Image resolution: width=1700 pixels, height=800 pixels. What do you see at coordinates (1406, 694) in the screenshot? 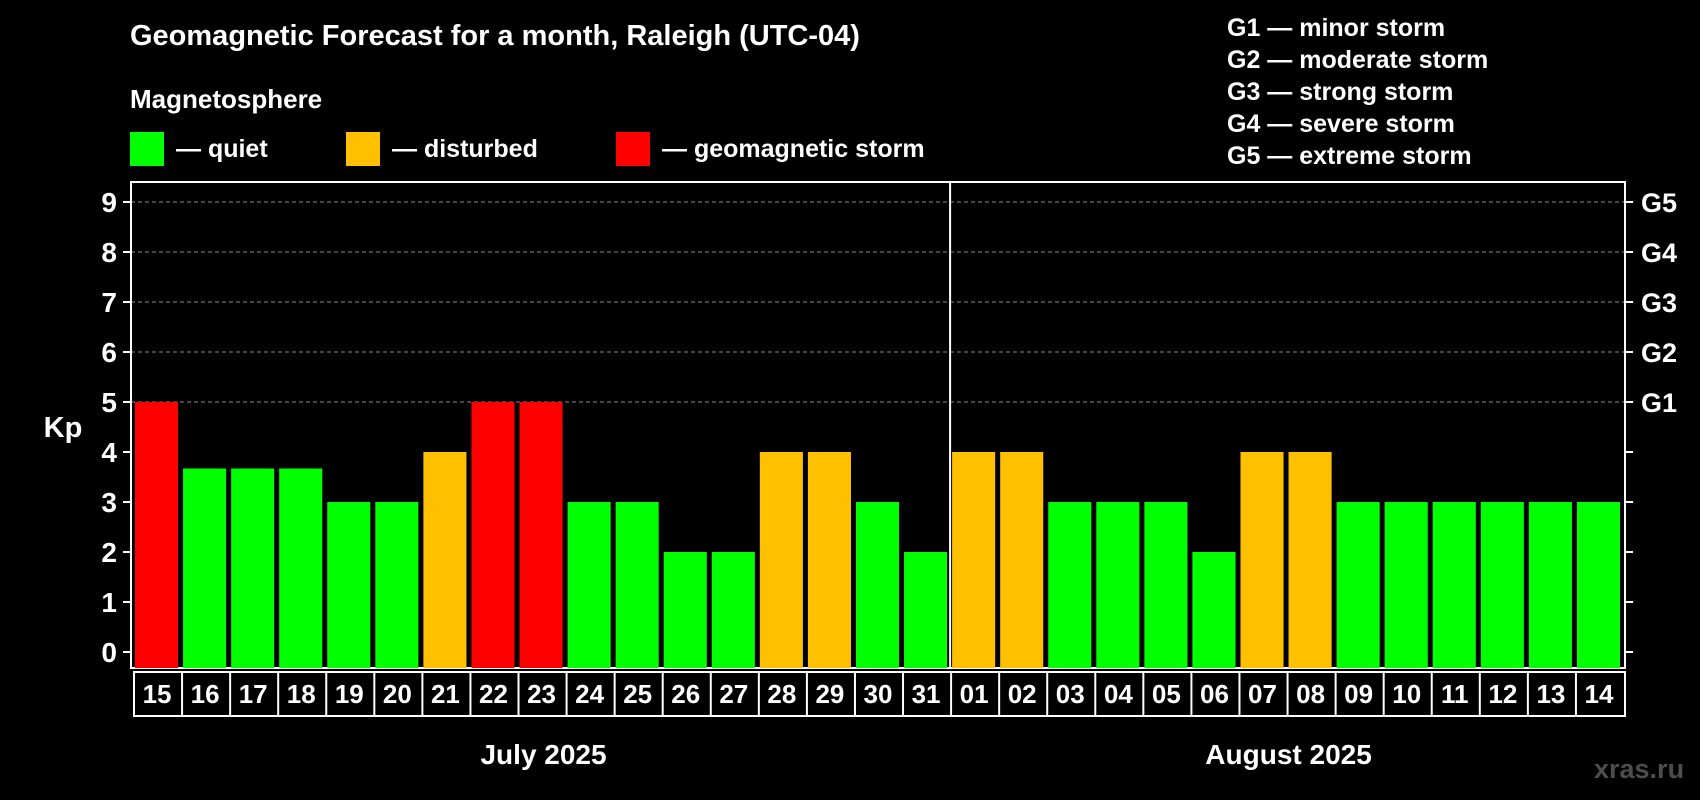
I see `day-label-27: 10` at bounding box center [1406, 694].